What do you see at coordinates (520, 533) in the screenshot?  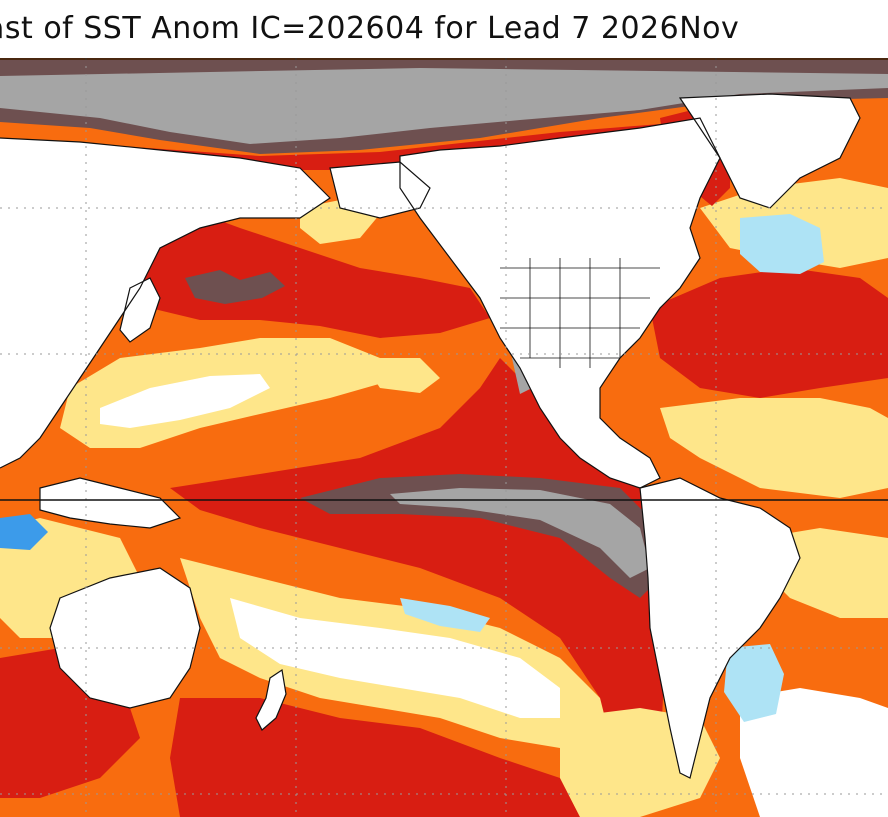 I see `equatorial-grey` at bounding box center [520, 533].